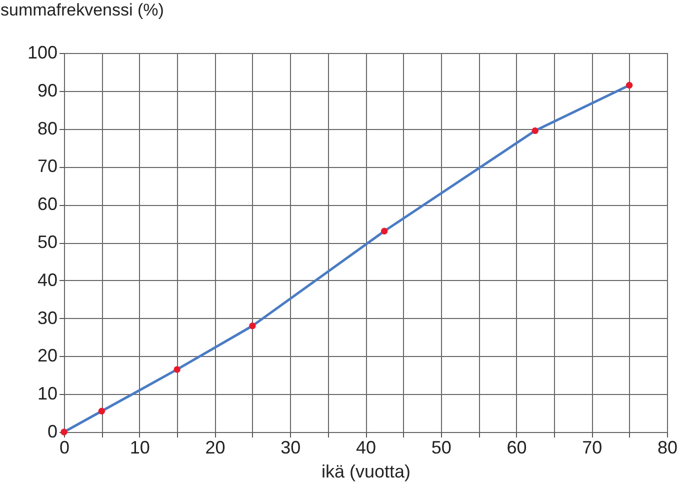 The width and height of the screenshot is (686, 504). What do you see at coordinates (290, 448) in the screenshot?
I see `x-tick-label: 30` at bounding box center [290, 448].